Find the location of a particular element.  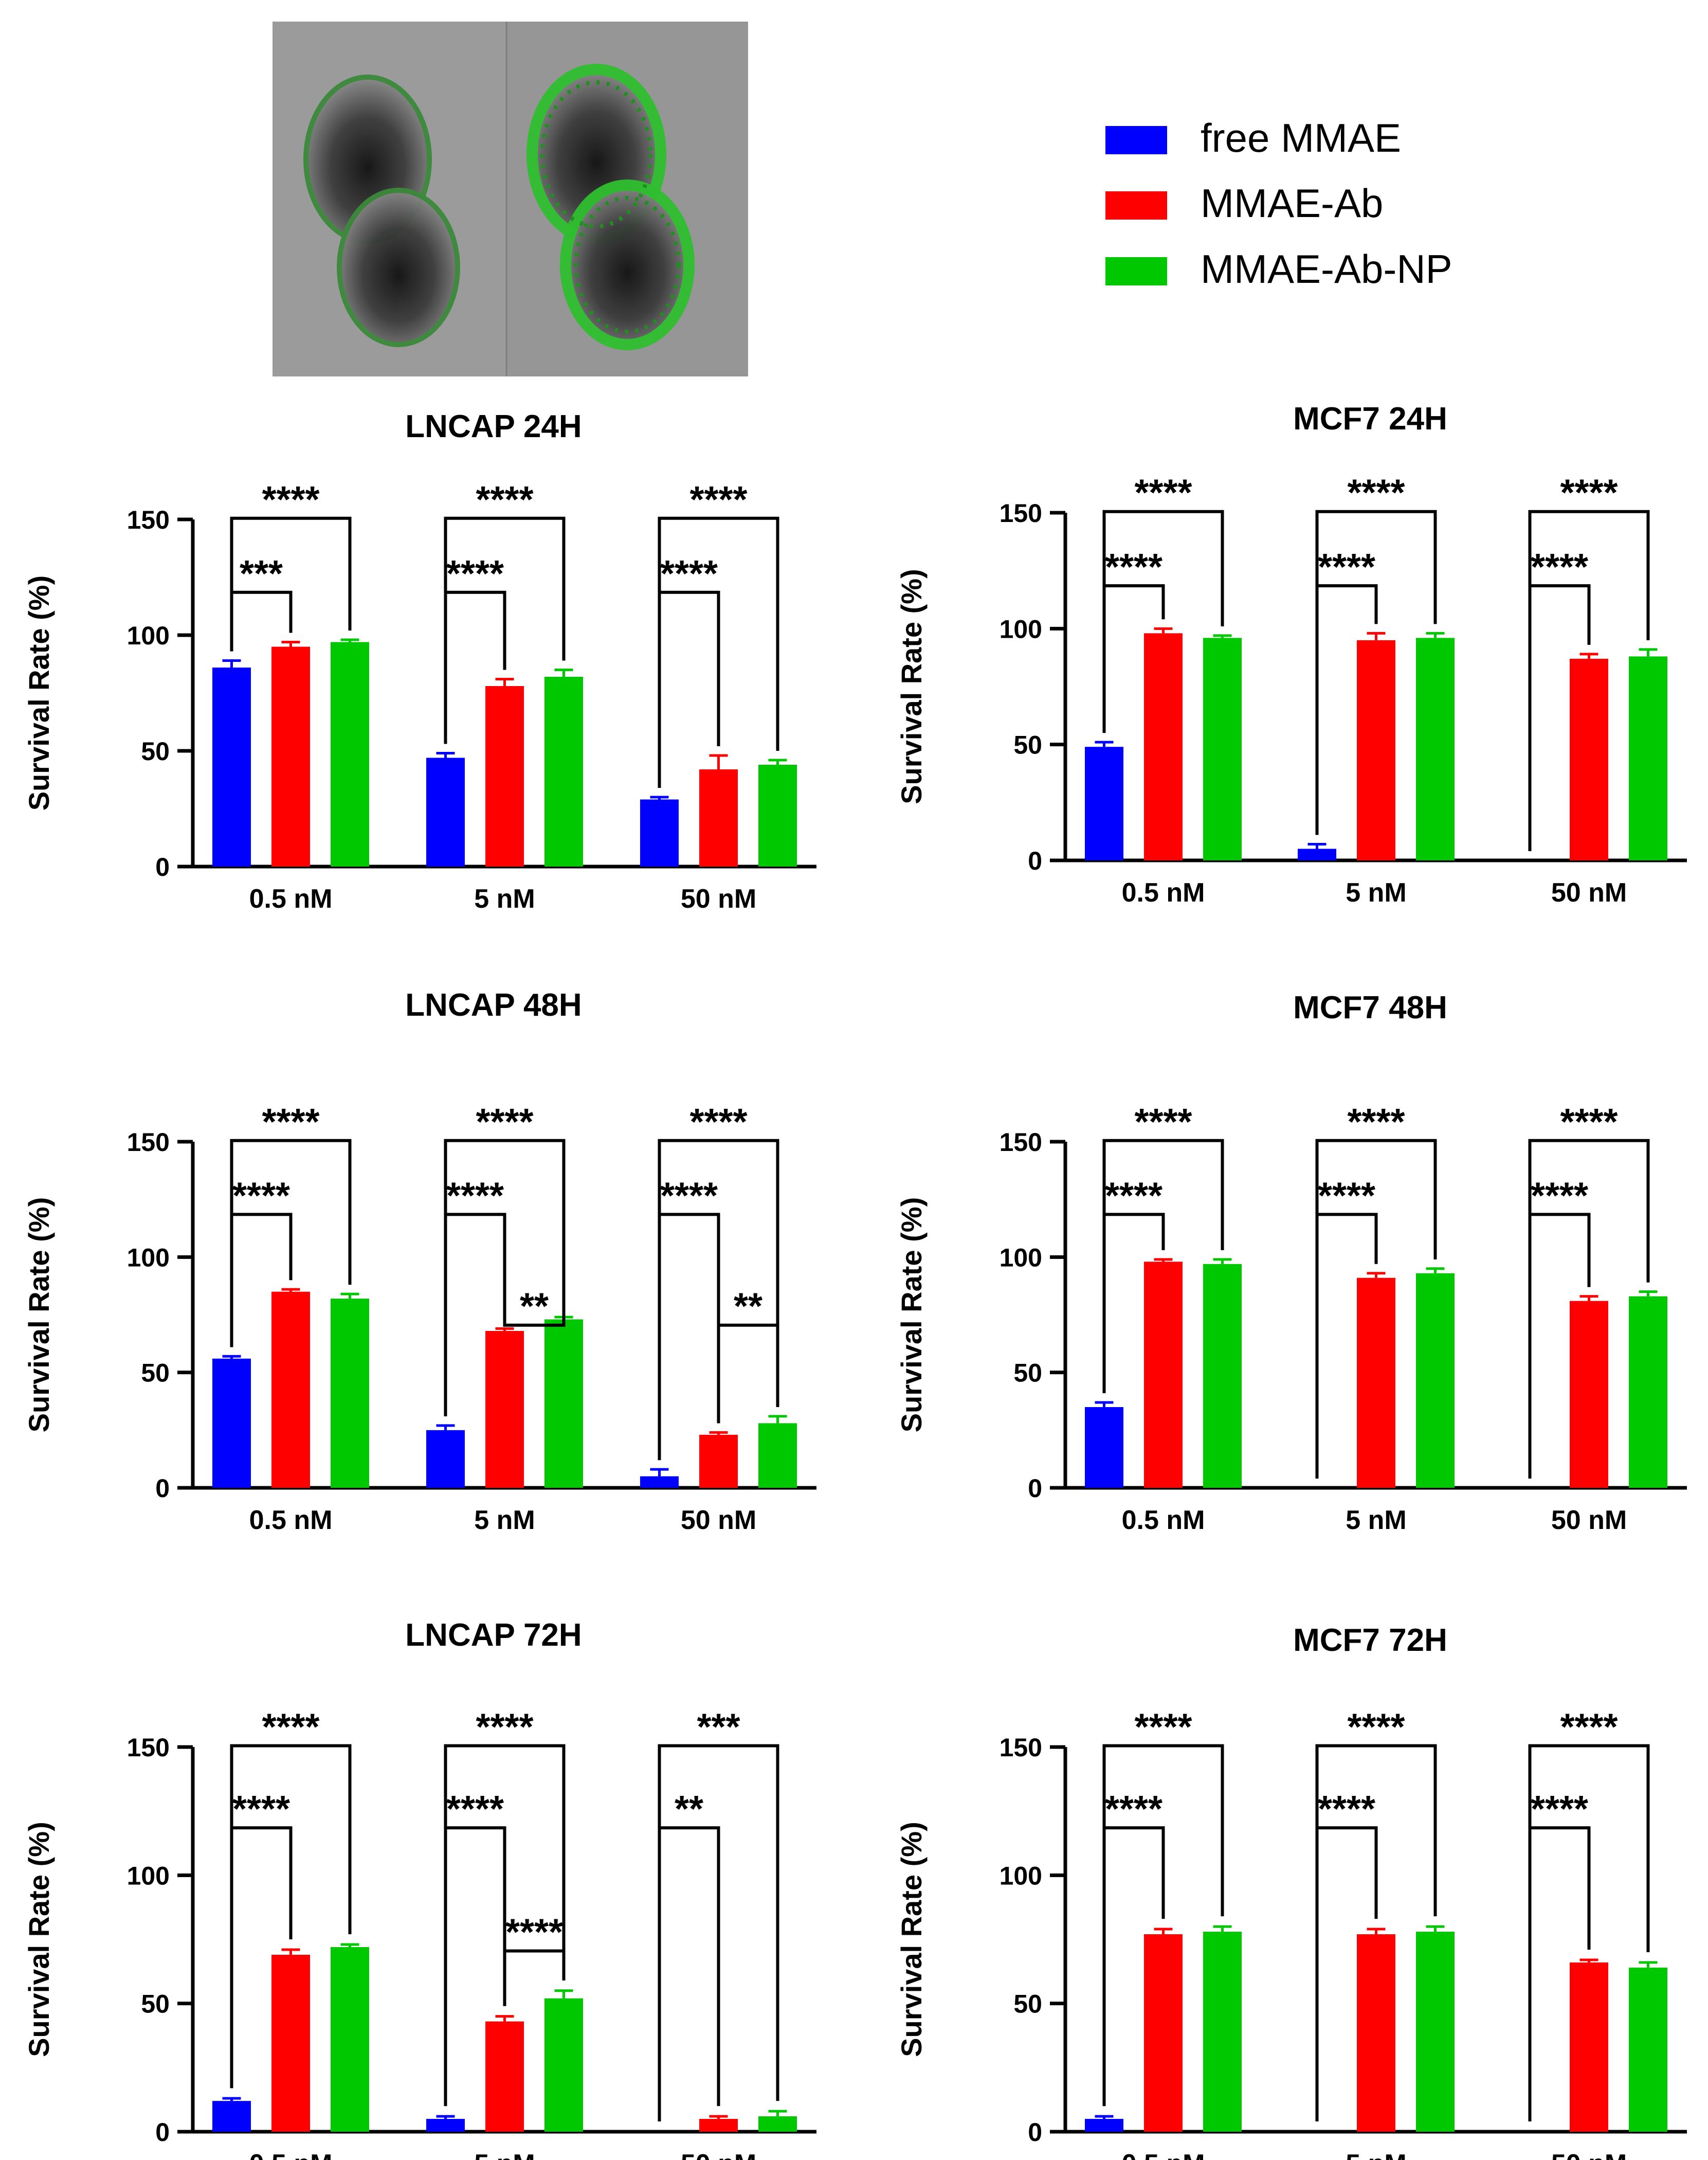

legend: free MMAE MMAE-Ab MMAE-Ab-NP is located at coordinates (1278, 203).